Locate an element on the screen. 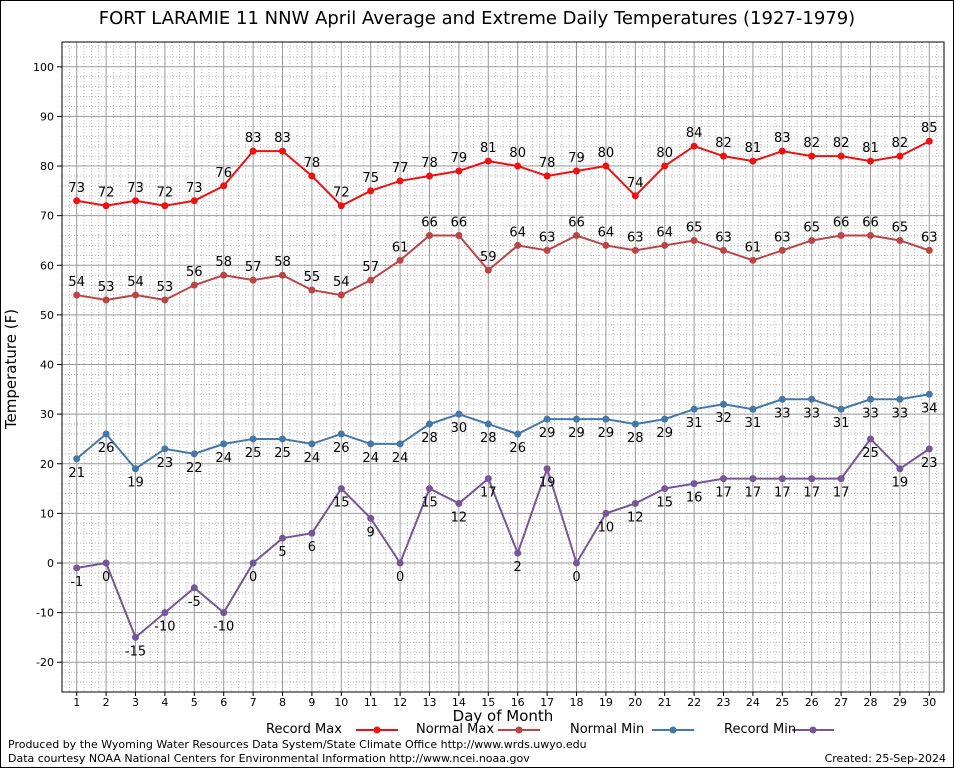 The image size is (954, 768). data-label: 2 is located at coordinates (518, 567).